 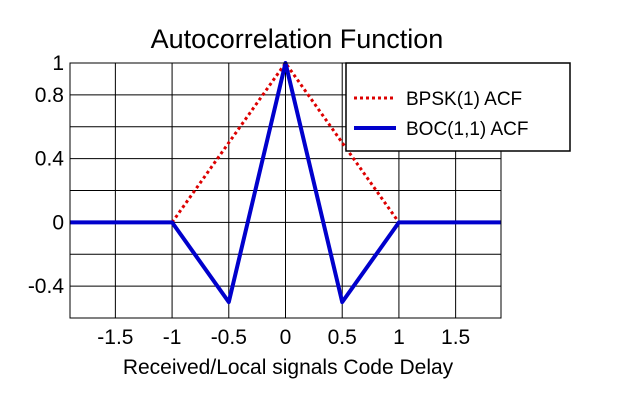 I want to click on legend-box, so click(x=458, y=107).